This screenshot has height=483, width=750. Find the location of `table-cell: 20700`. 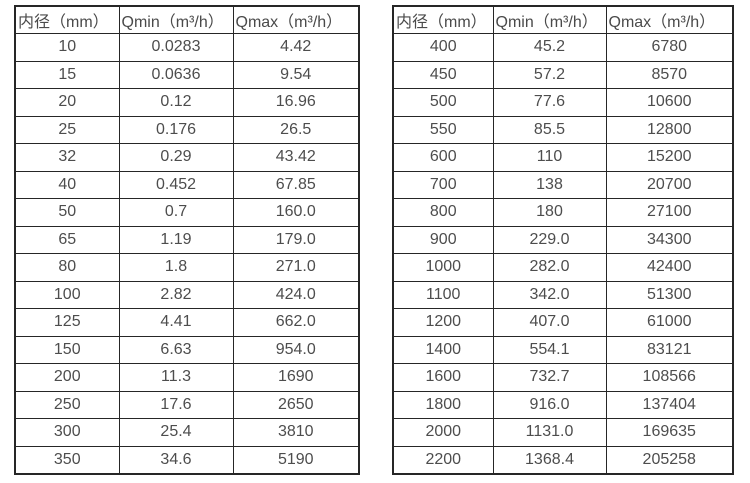

table-cell: 20700 is located at coordinates (669, 184).